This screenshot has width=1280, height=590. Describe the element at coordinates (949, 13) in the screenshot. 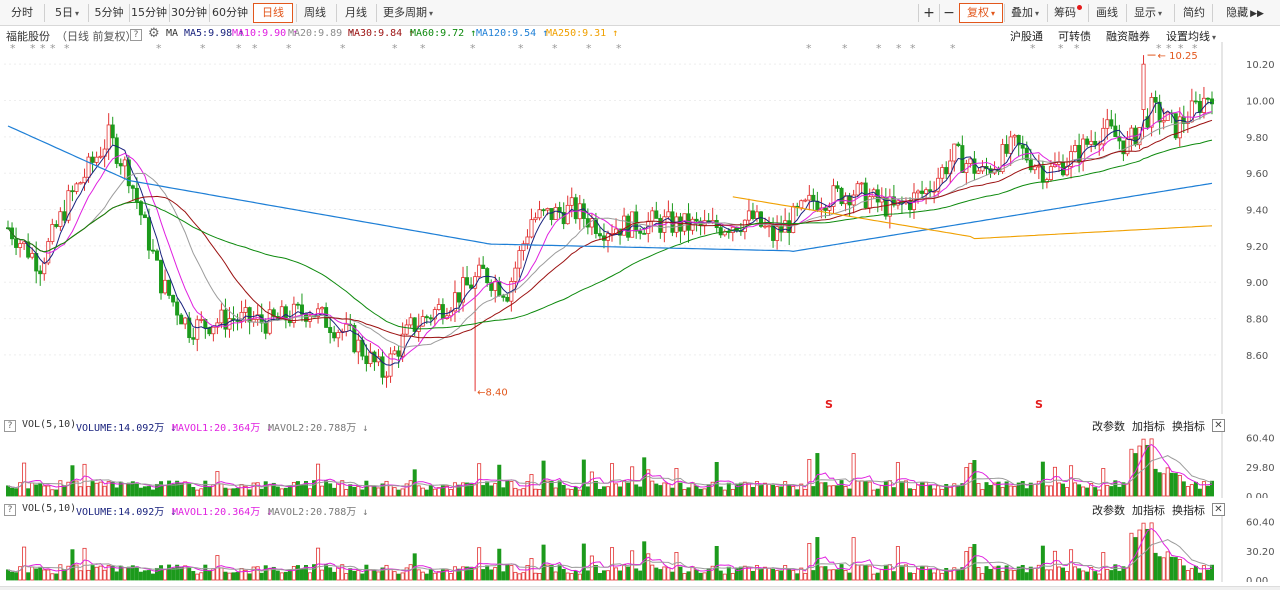

I see `zoom-out-button: −` at that location.